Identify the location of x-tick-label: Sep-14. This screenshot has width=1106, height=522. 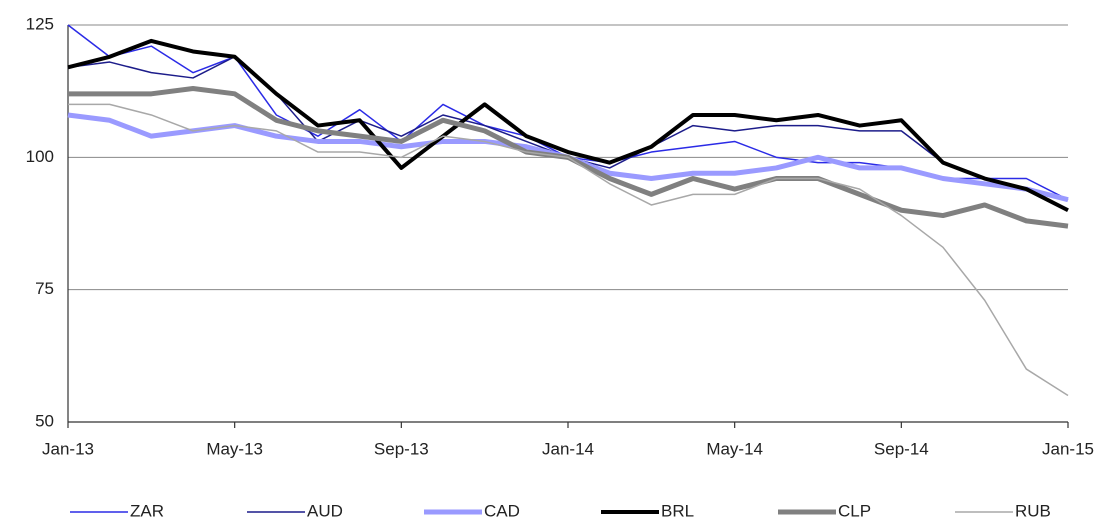
(901, 448).